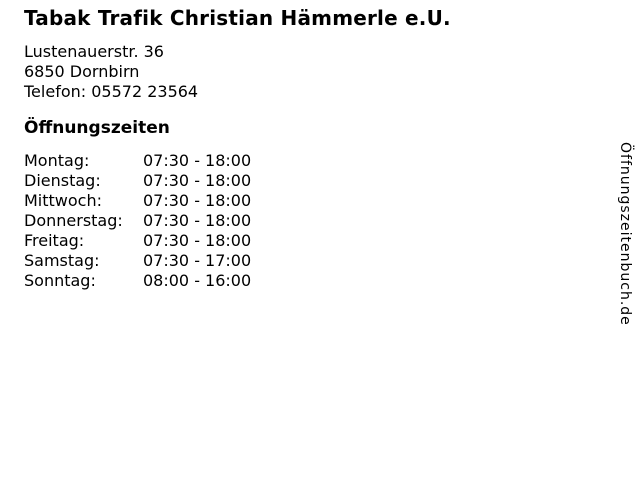 This screenshot has width=640, height=480. I want to click on time-value: 08:00 - 16:00, so click(197, 280).